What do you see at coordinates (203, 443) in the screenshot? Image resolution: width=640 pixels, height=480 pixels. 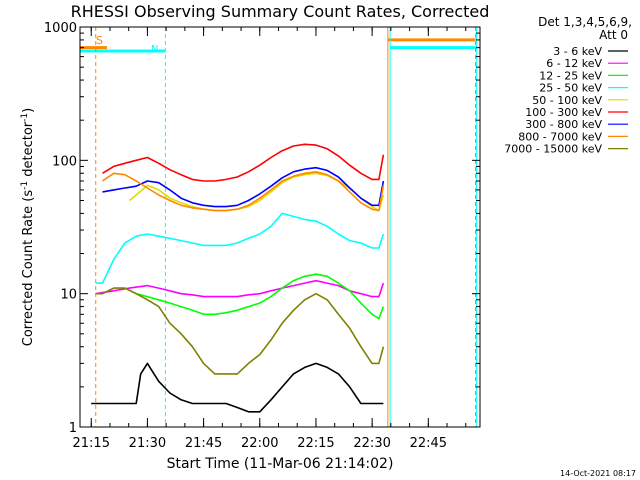 I see `x-tick-label: 21:45` at bounding box center [203, 443].